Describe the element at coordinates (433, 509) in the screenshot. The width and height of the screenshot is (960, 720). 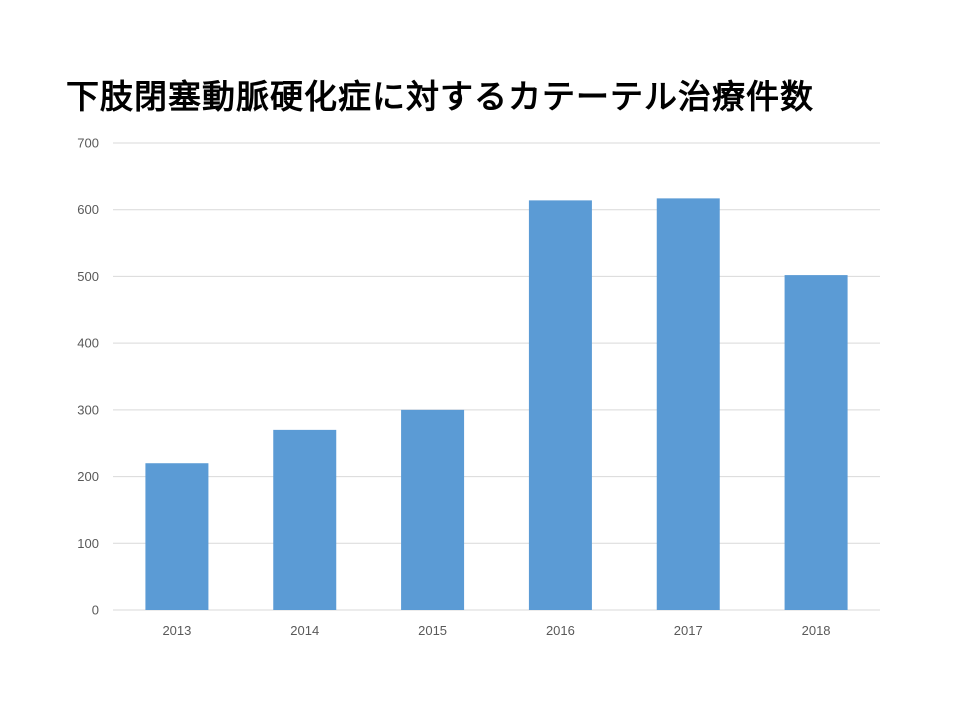
I see `bar-2015` at that location.